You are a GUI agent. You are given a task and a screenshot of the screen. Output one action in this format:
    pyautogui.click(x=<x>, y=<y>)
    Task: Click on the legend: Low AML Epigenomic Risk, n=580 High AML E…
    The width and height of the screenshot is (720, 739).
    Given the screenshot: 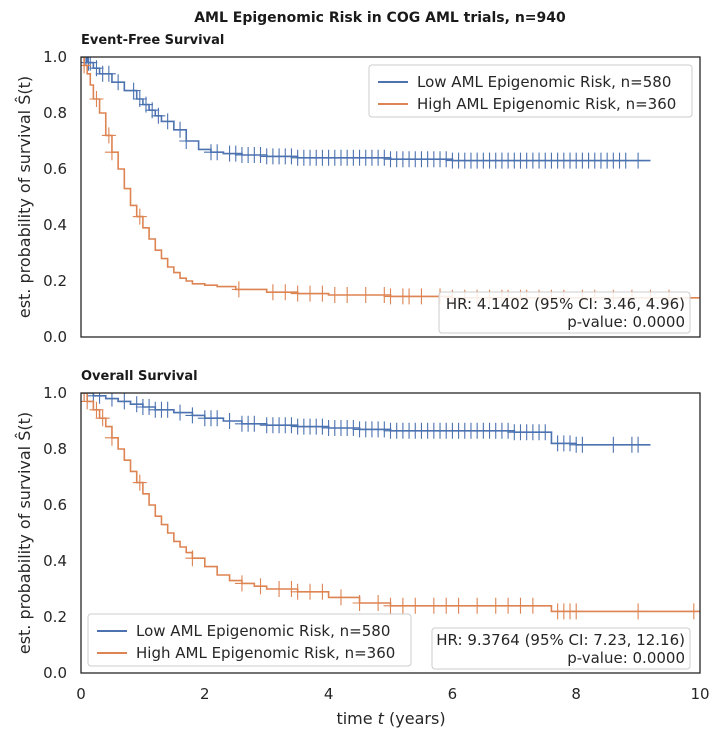 What is the action you would take?
    pyautogui.click(x=249, y=640)
    